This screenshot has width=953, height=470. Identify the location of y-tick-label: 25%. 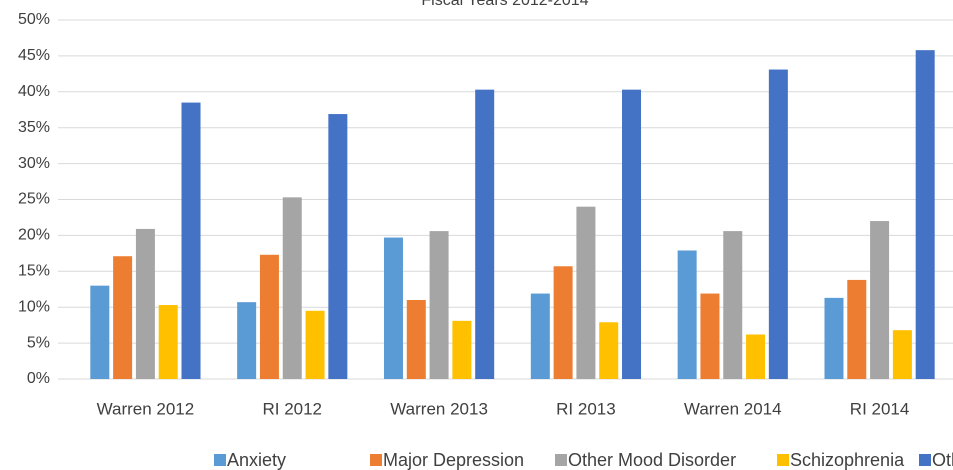
(34, 199).